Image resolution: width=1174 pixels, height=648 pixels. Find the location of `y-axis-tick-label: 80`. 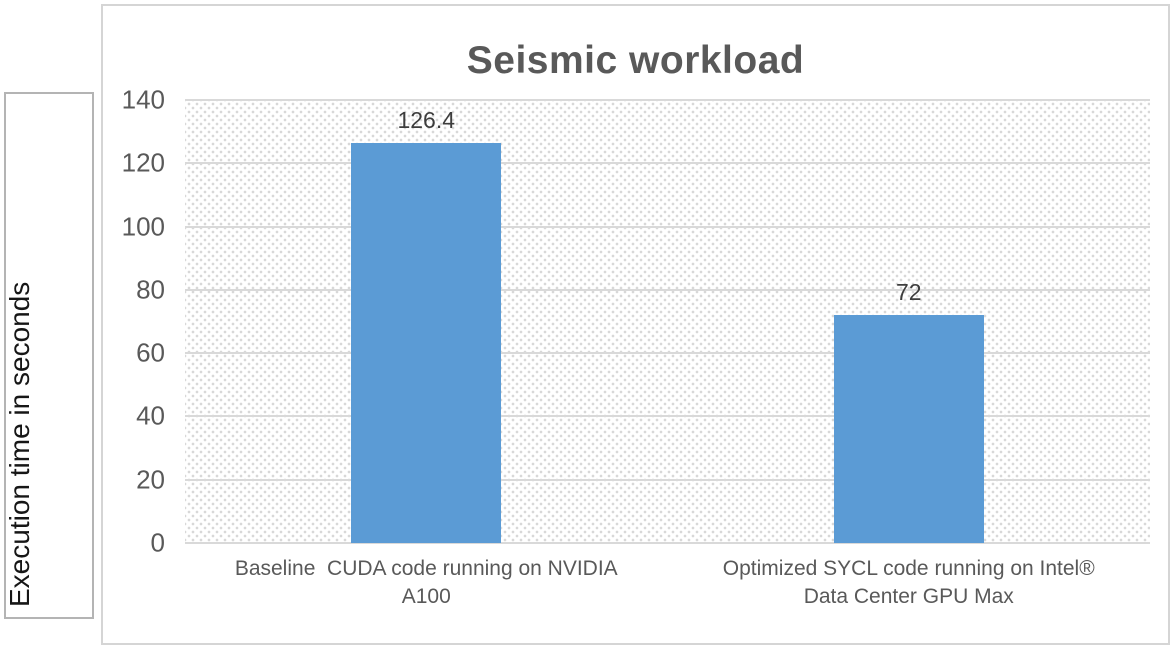

y-axis-tick-label: 80 is located at coordinates (150, 289).